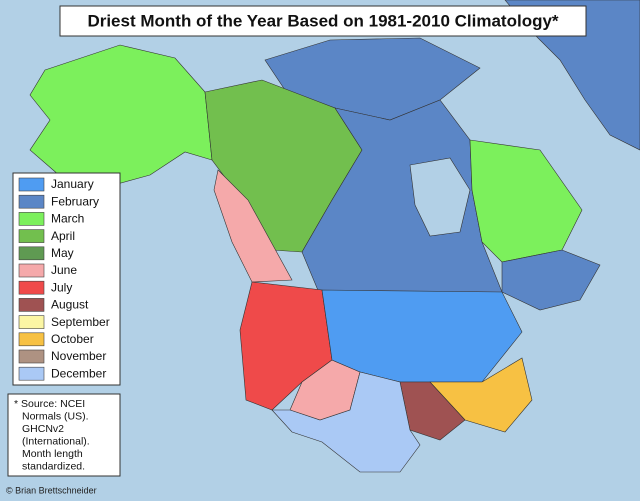  What do you see at coordinates (56, 441) in the screenshot?
I see `note-line: (International).` at bounding box center [56, 441].